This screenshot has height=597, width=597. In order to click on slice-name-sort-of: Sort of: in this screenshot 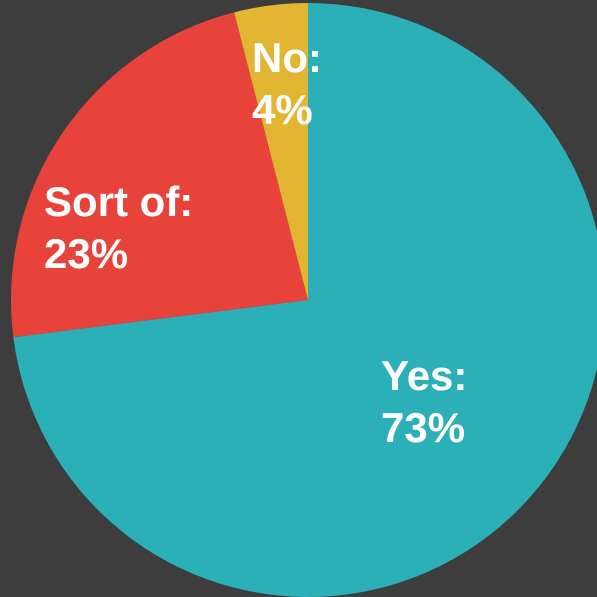, I will do `click(119, 201)`.